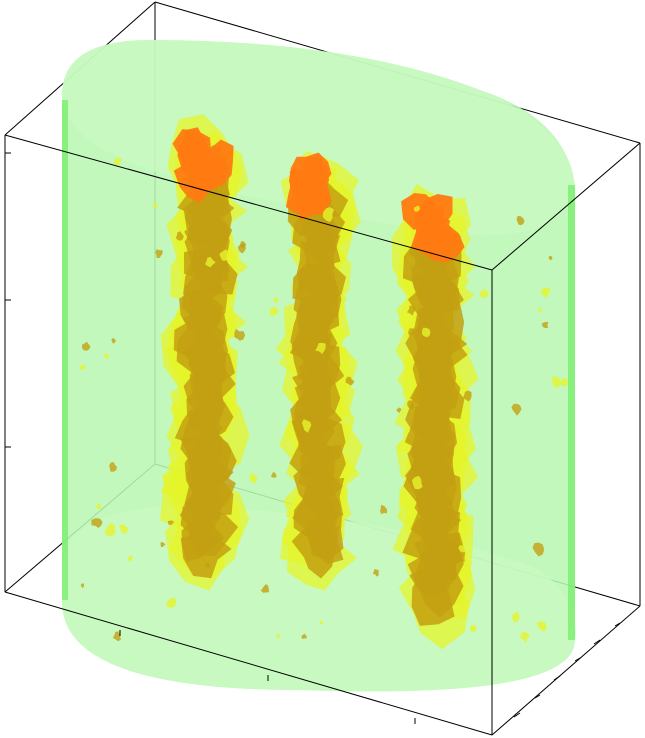 This screenshot has width=645, height=738. What do you see at coordinates (571, 412) in the screenshot?
I see `cylinder-right-edge` at bounding box center [571, 412].